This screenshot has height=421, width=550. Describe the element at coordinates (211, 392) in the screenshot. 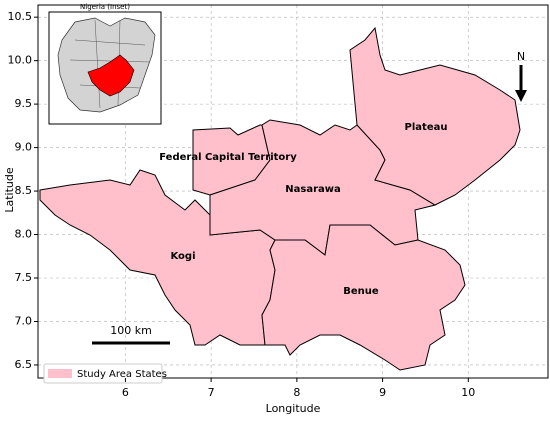

I see `x-tick-label: 7` at that location.